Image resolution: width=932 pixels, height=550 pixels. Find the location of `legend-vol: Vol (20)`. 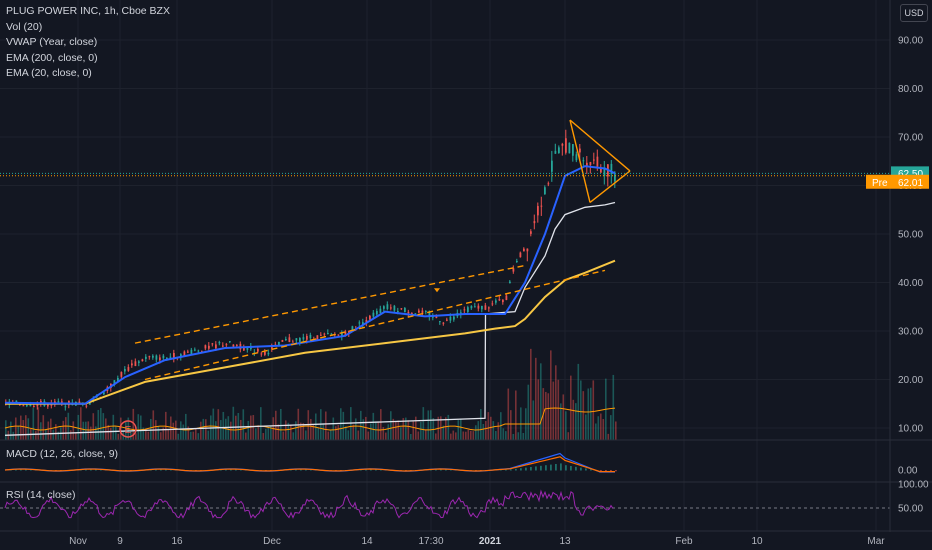

legend-vol: Vol (20) is located at coordinates (24, 26).